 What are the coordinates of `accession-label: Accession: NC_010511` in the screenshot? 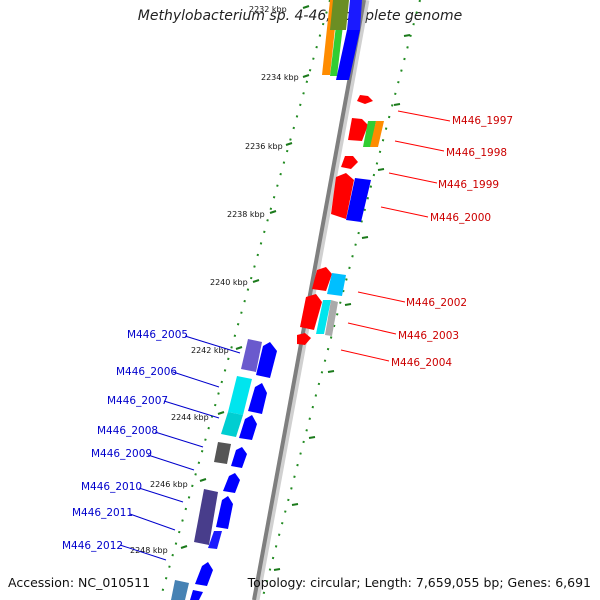 It's located at (79, 582).